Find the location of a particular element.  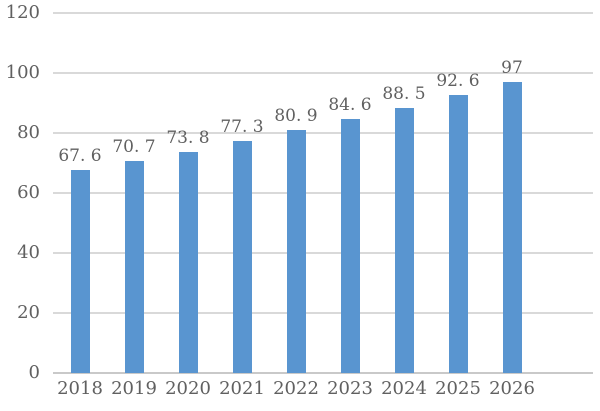

x-axis-line is located at coordinates (323, 373).